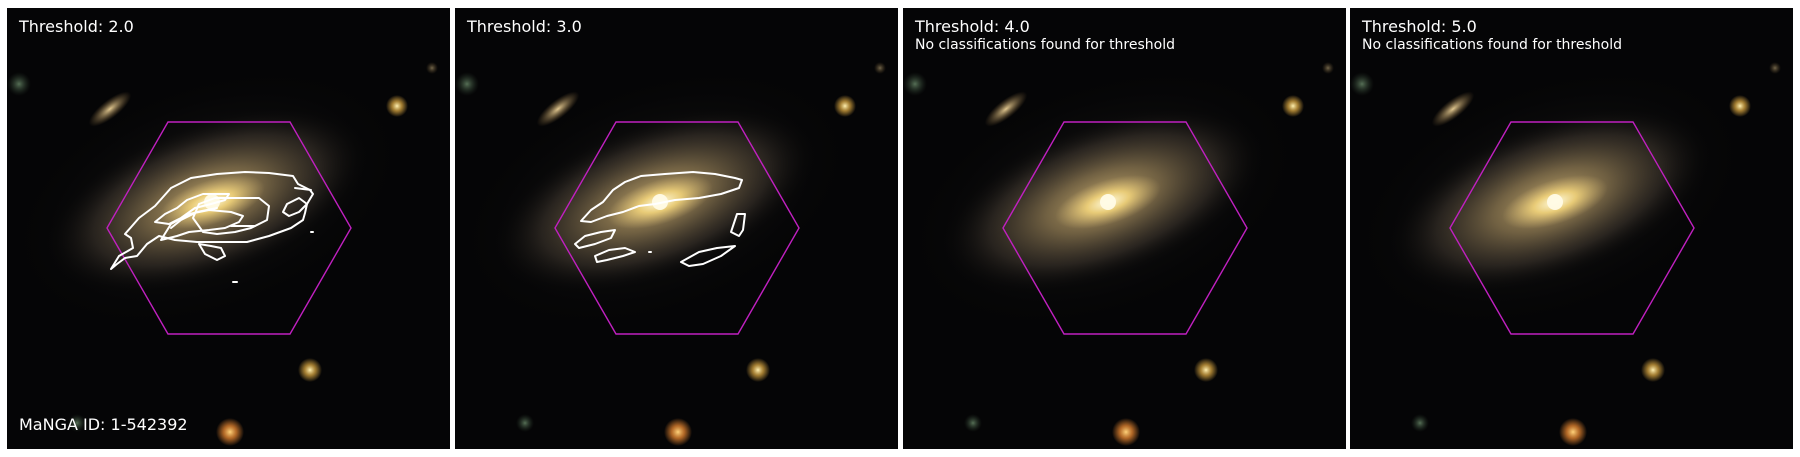 This screenshot has height=457, width=1800. I want to click on panel-title: Threshold: 4.0, so click(972, 26).